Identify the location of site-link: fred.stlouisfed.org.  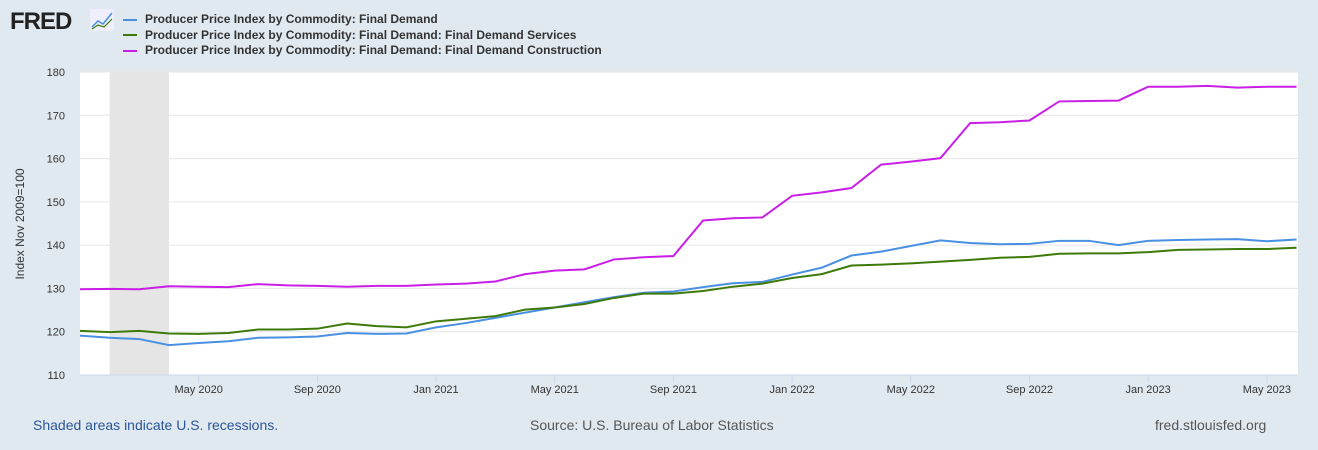
(1211, 425).